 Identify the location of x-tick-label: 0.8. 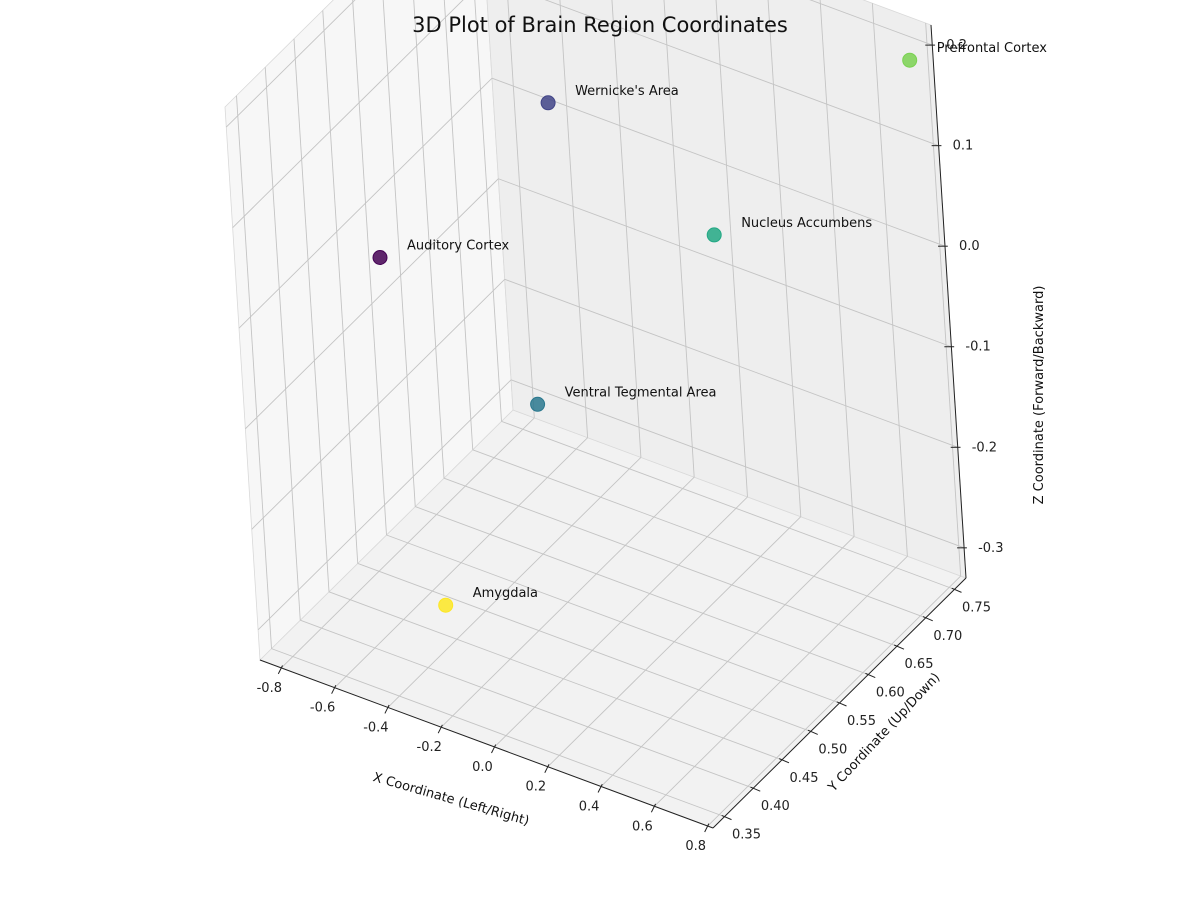
(695, 846).